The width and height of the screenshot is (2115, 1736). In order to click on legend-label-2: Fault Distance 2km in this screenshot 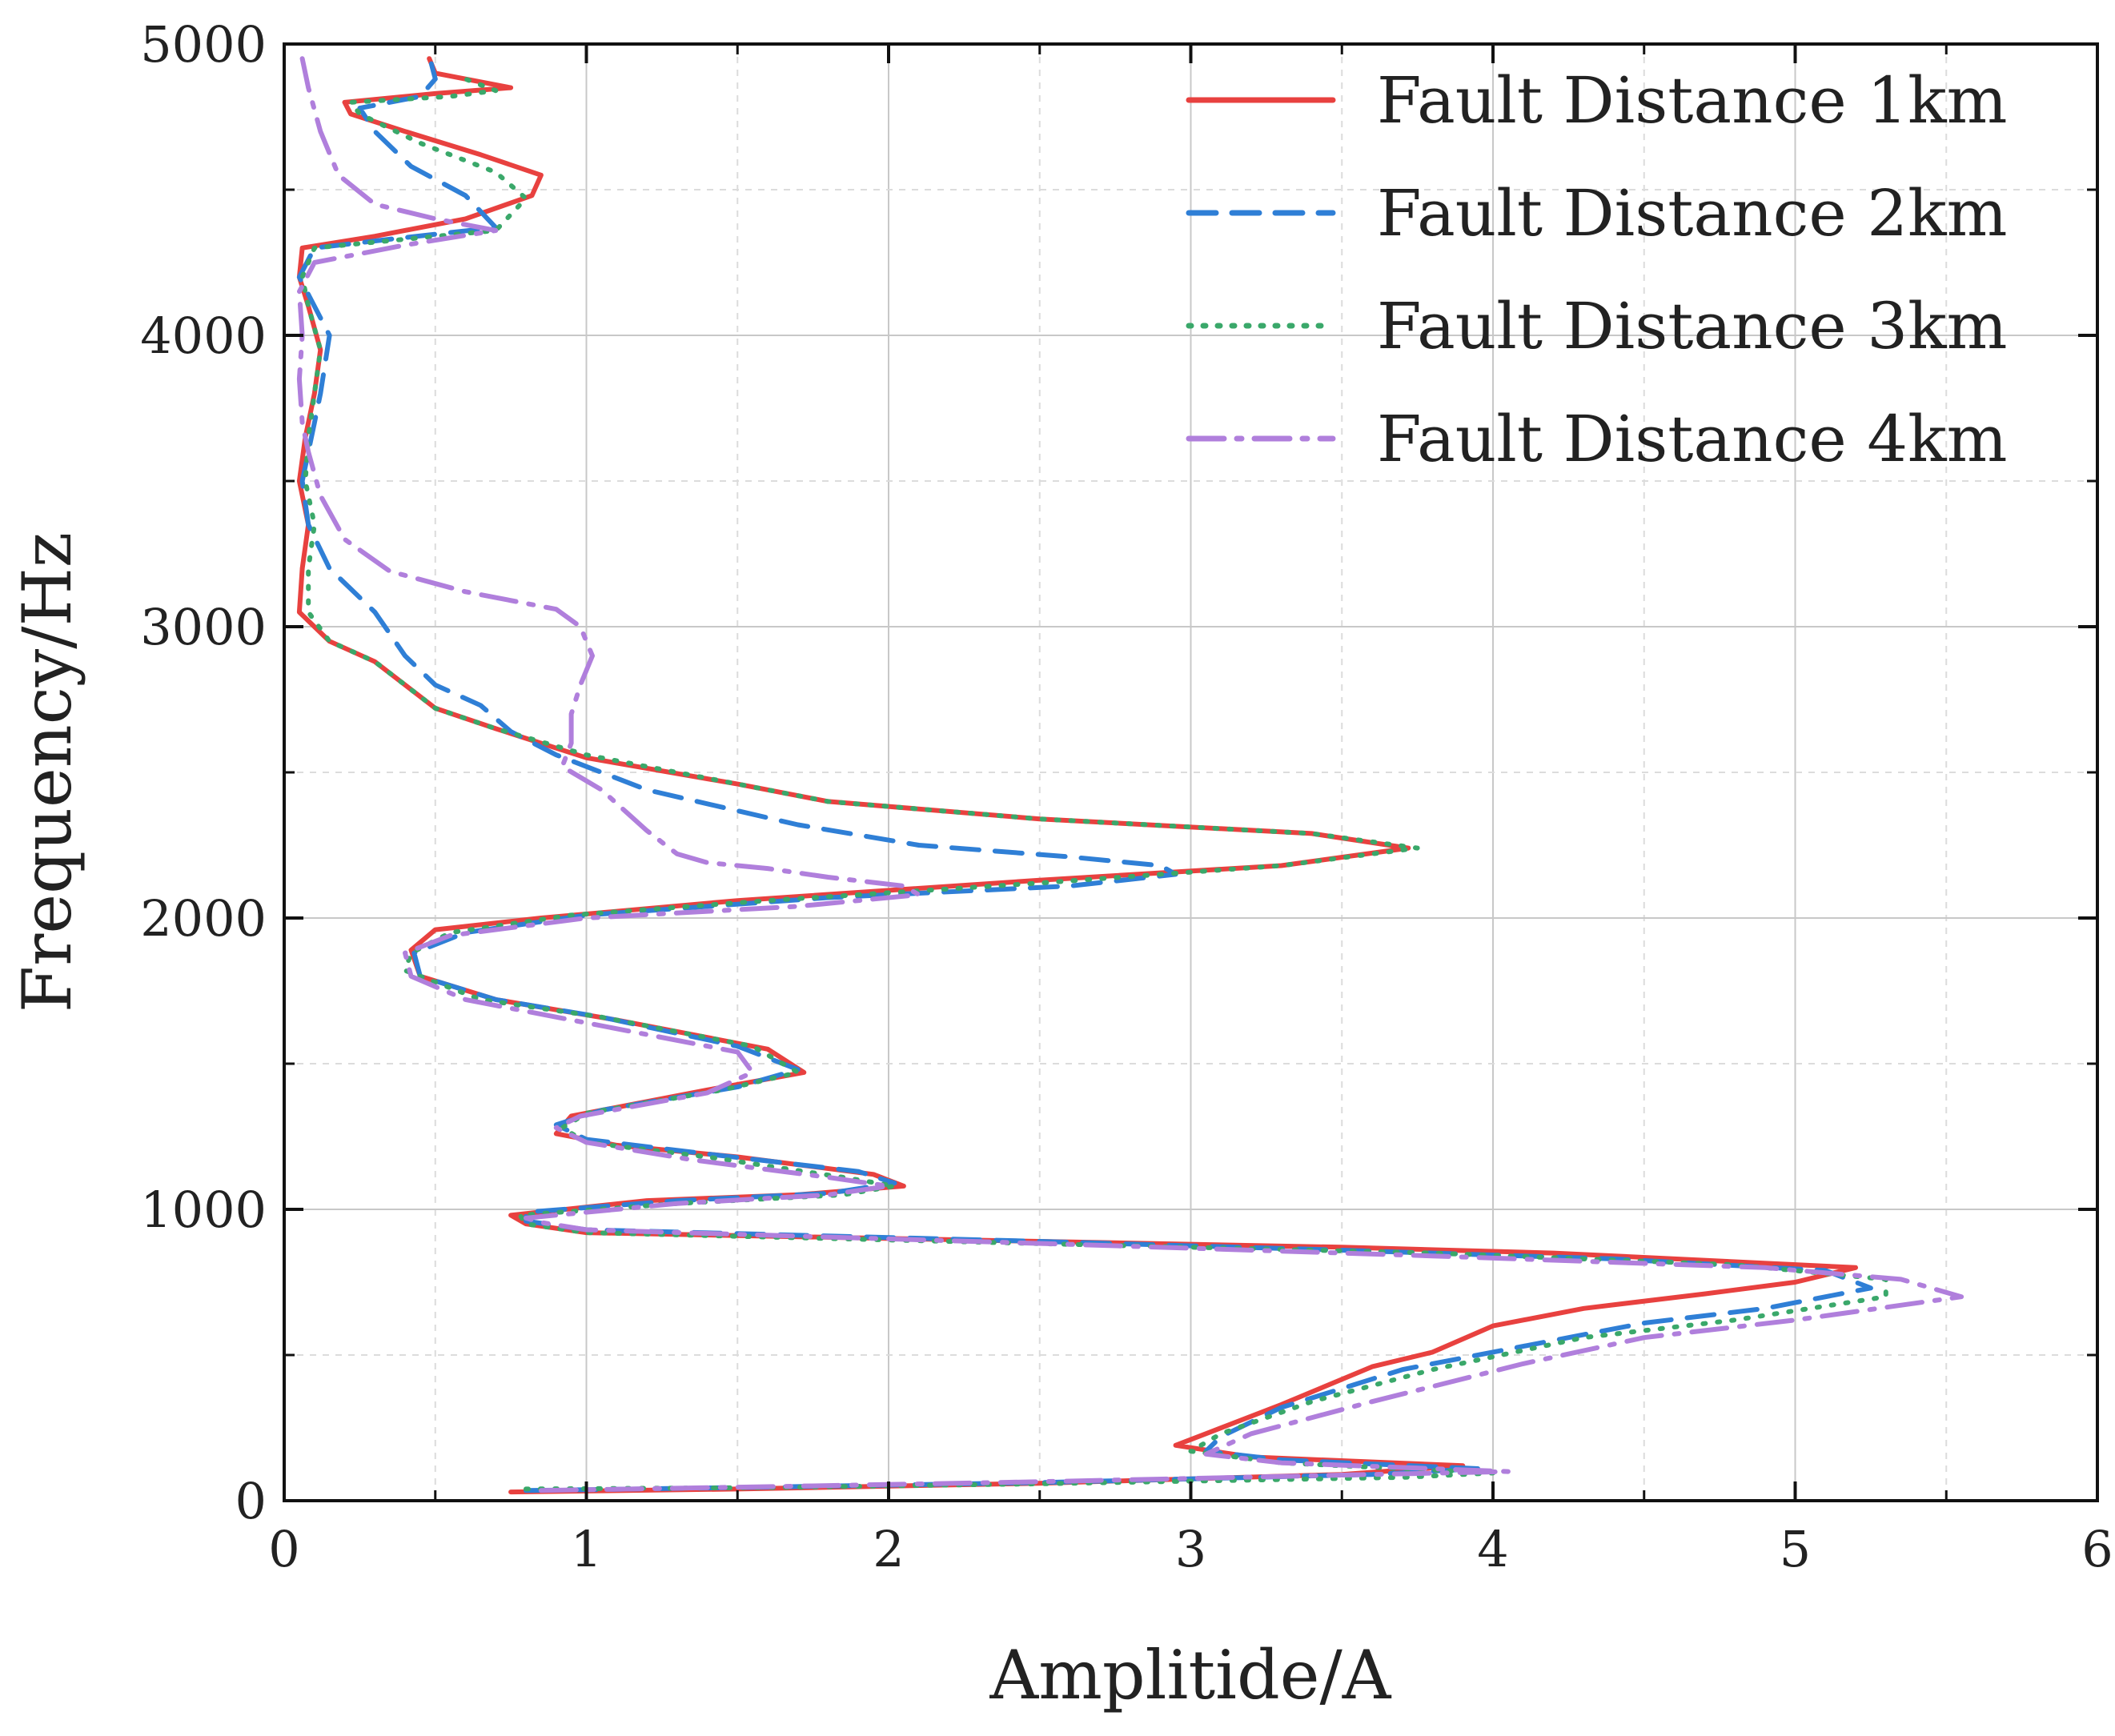, I will do `click(1692, 213)`.